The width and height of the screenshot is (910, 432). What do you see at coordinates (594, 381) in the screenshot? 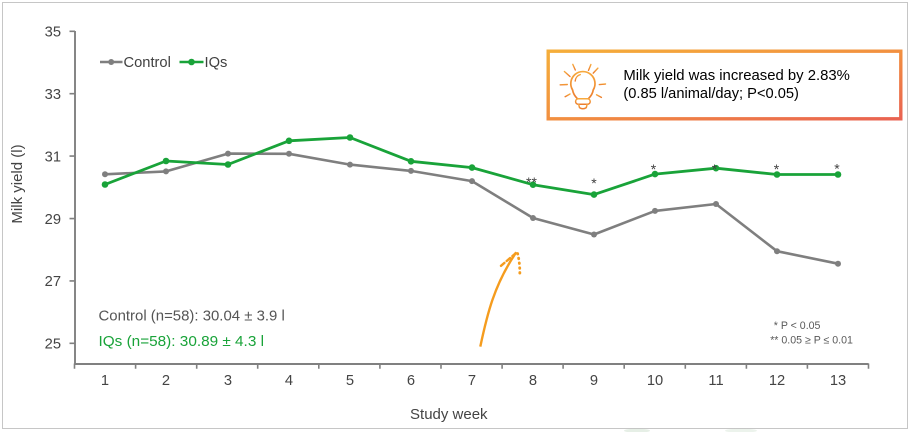
I see `svg-text: 9` at bounding box center [594, 381].